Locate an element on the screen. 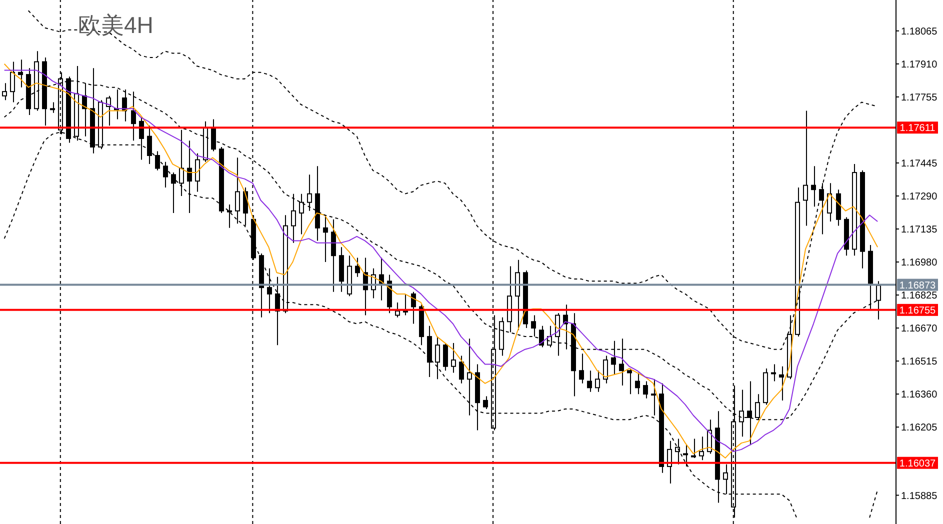 The image size is (943, 524). y-tick-label: 1.17755 is located at coordinates (919, 98).